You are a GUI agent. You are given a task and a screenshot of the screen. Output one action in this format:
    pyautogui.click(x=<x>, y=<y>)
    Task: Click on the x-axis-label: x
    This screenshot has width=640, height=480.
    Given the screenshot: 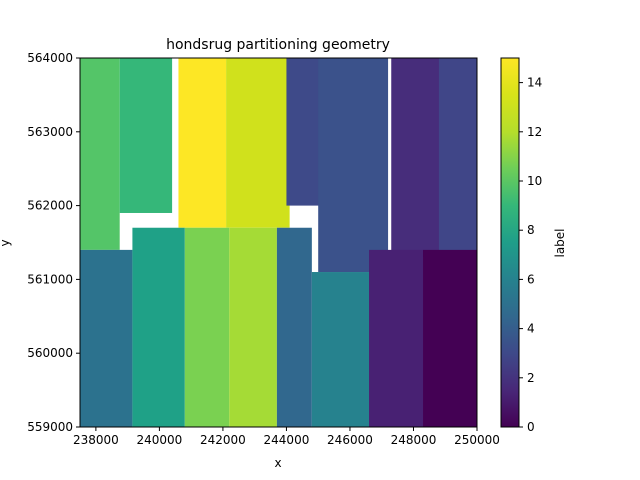 What is the action you would take?
    pyautogui.click(x=277, y=463)
    